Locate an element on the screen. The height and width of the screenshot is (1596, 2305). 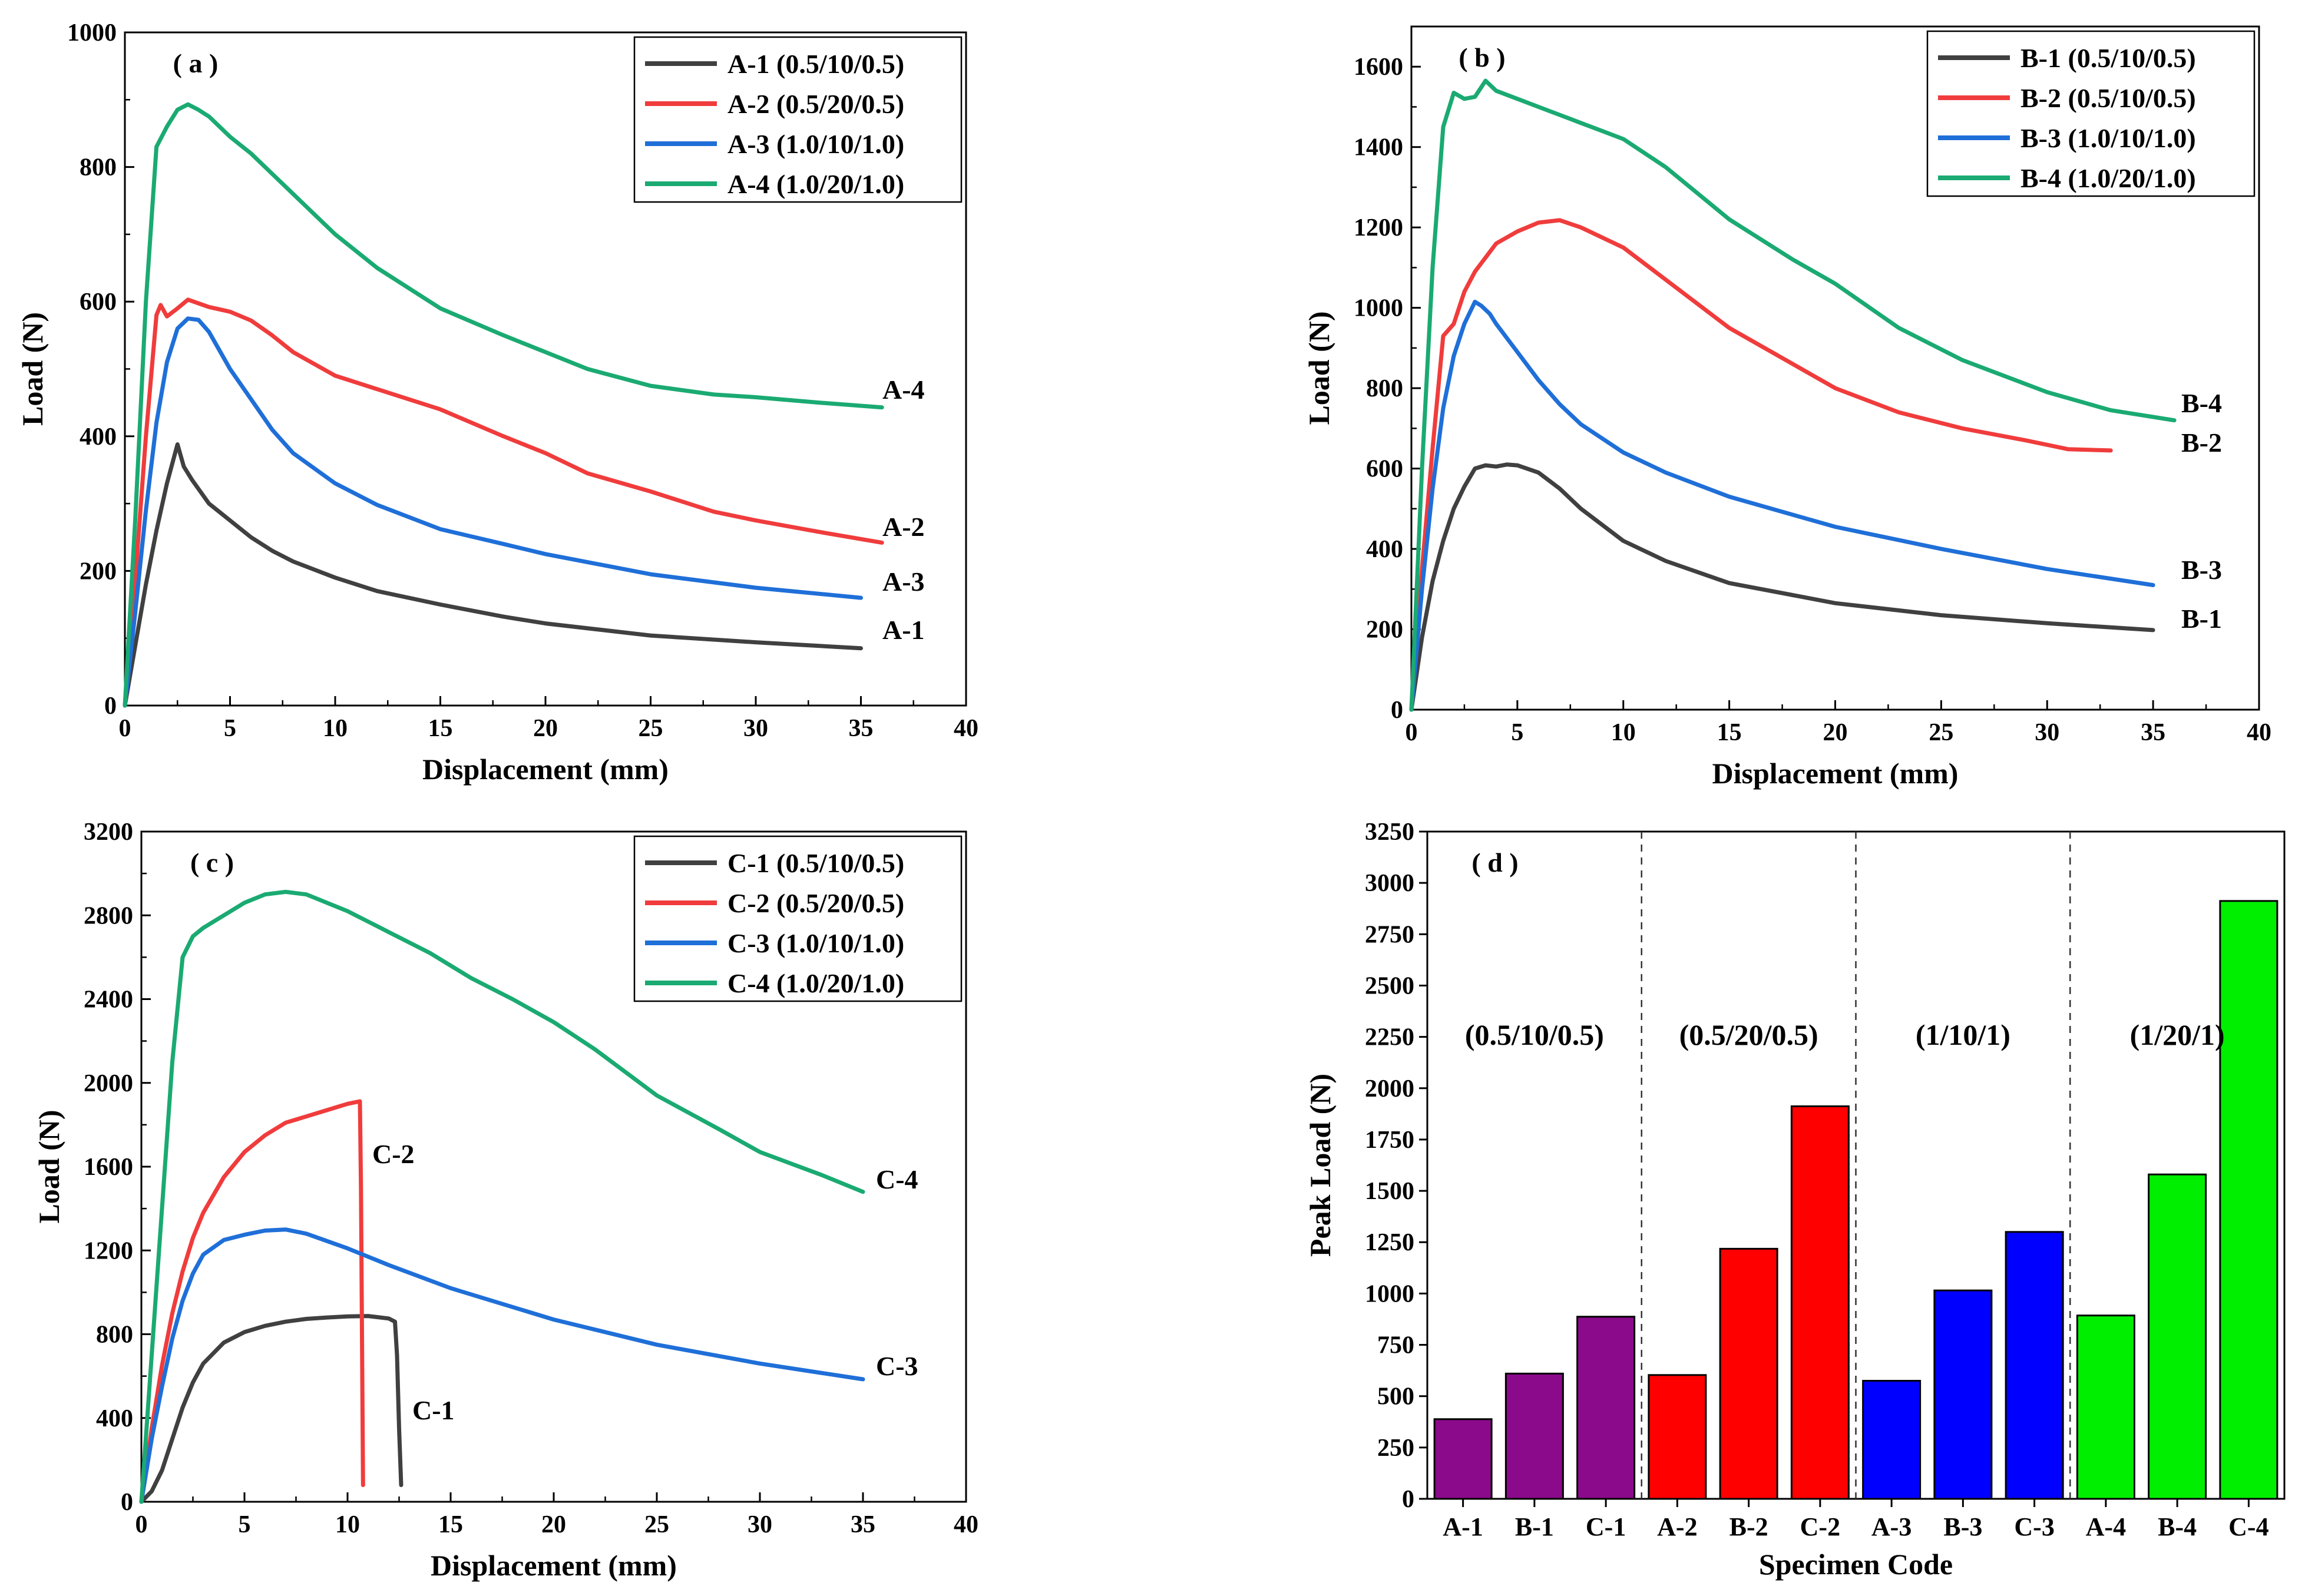
y-tick-label: 3200 is located at coordinates (108, 832).